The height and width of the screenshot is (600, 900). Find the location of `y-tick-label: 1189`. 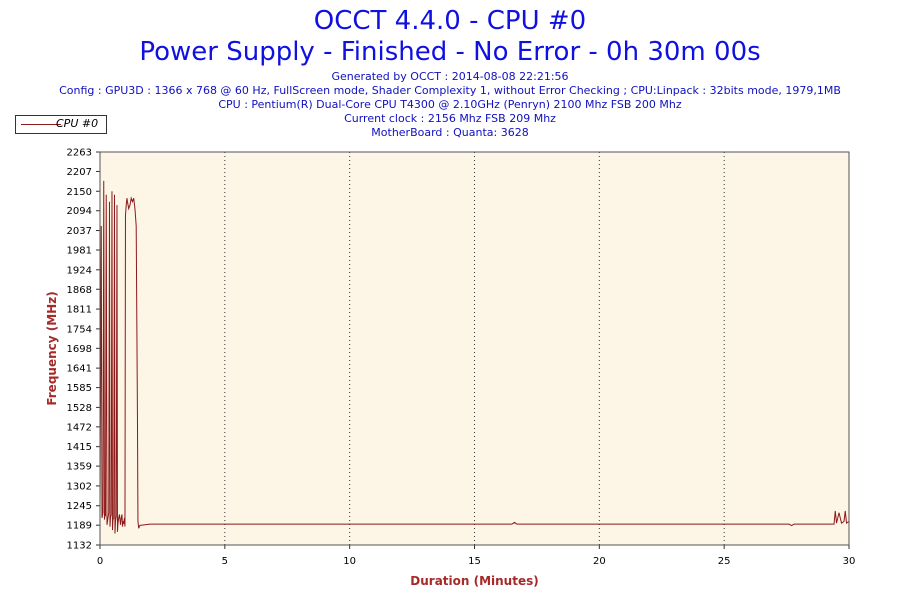

y-tick-label: 1189 is located at coordinates (79, 526).